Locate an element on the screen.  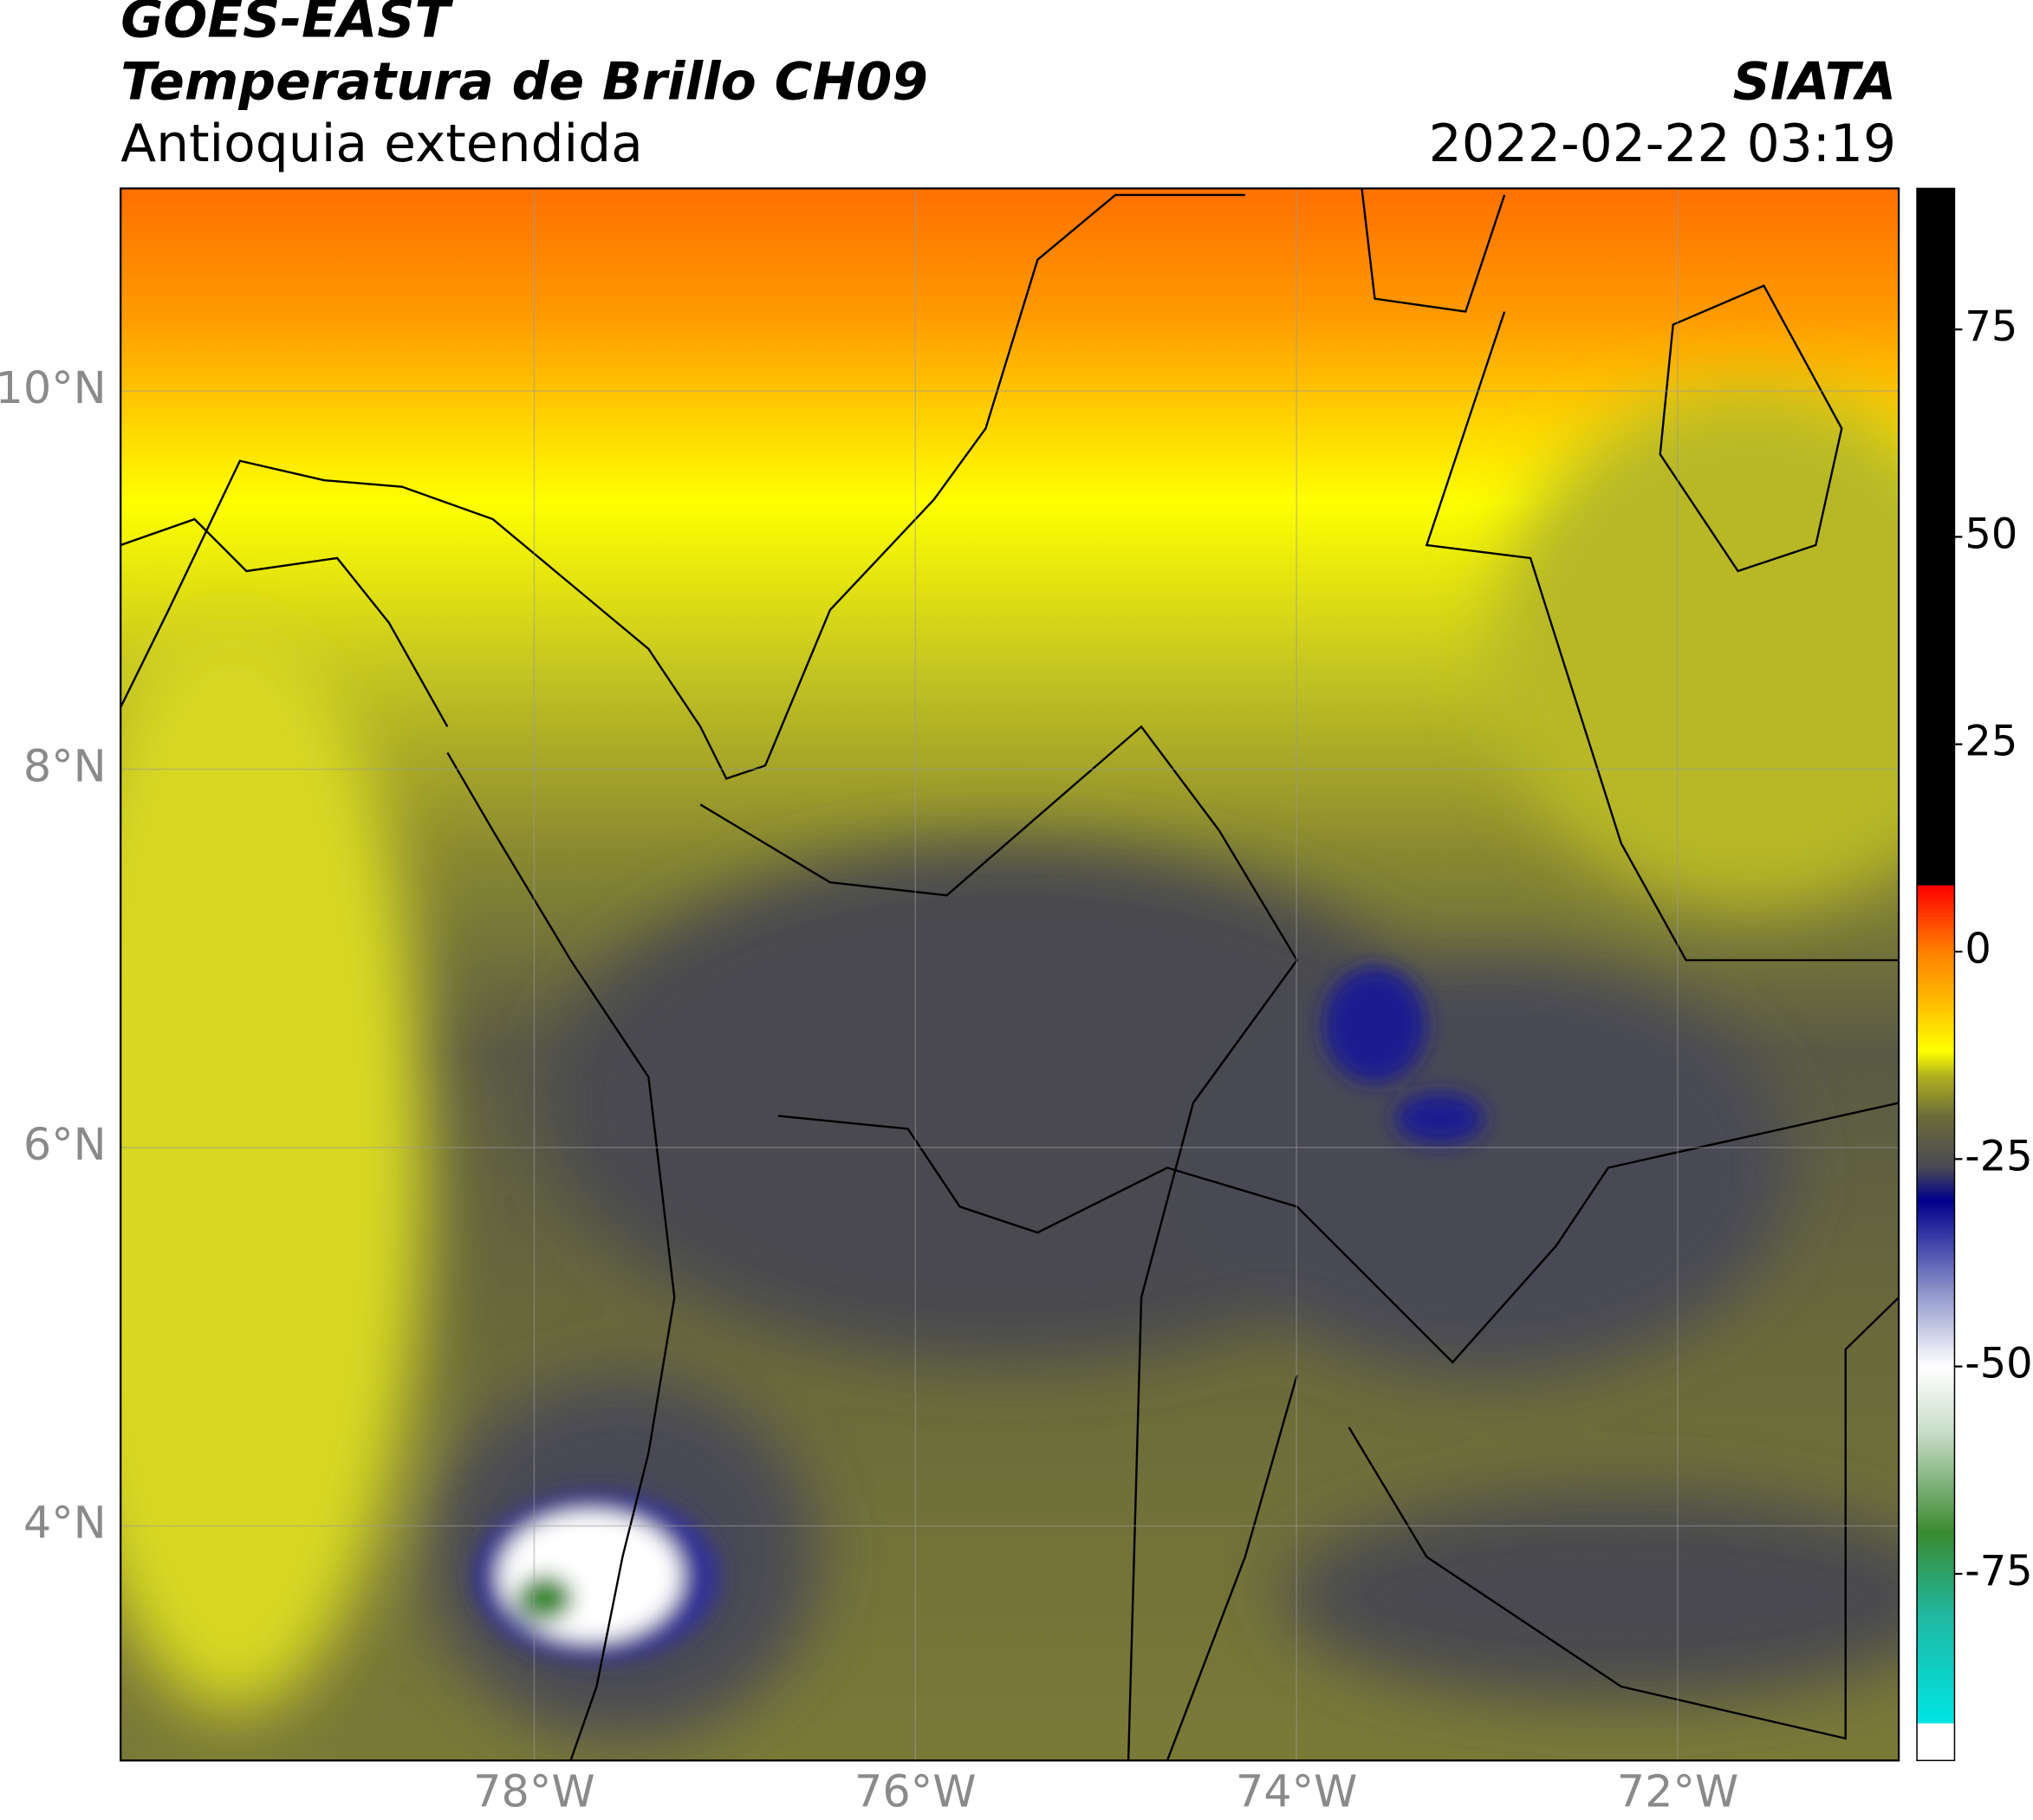
colorbar-label: 0 is located at coordinates (1978, 949).